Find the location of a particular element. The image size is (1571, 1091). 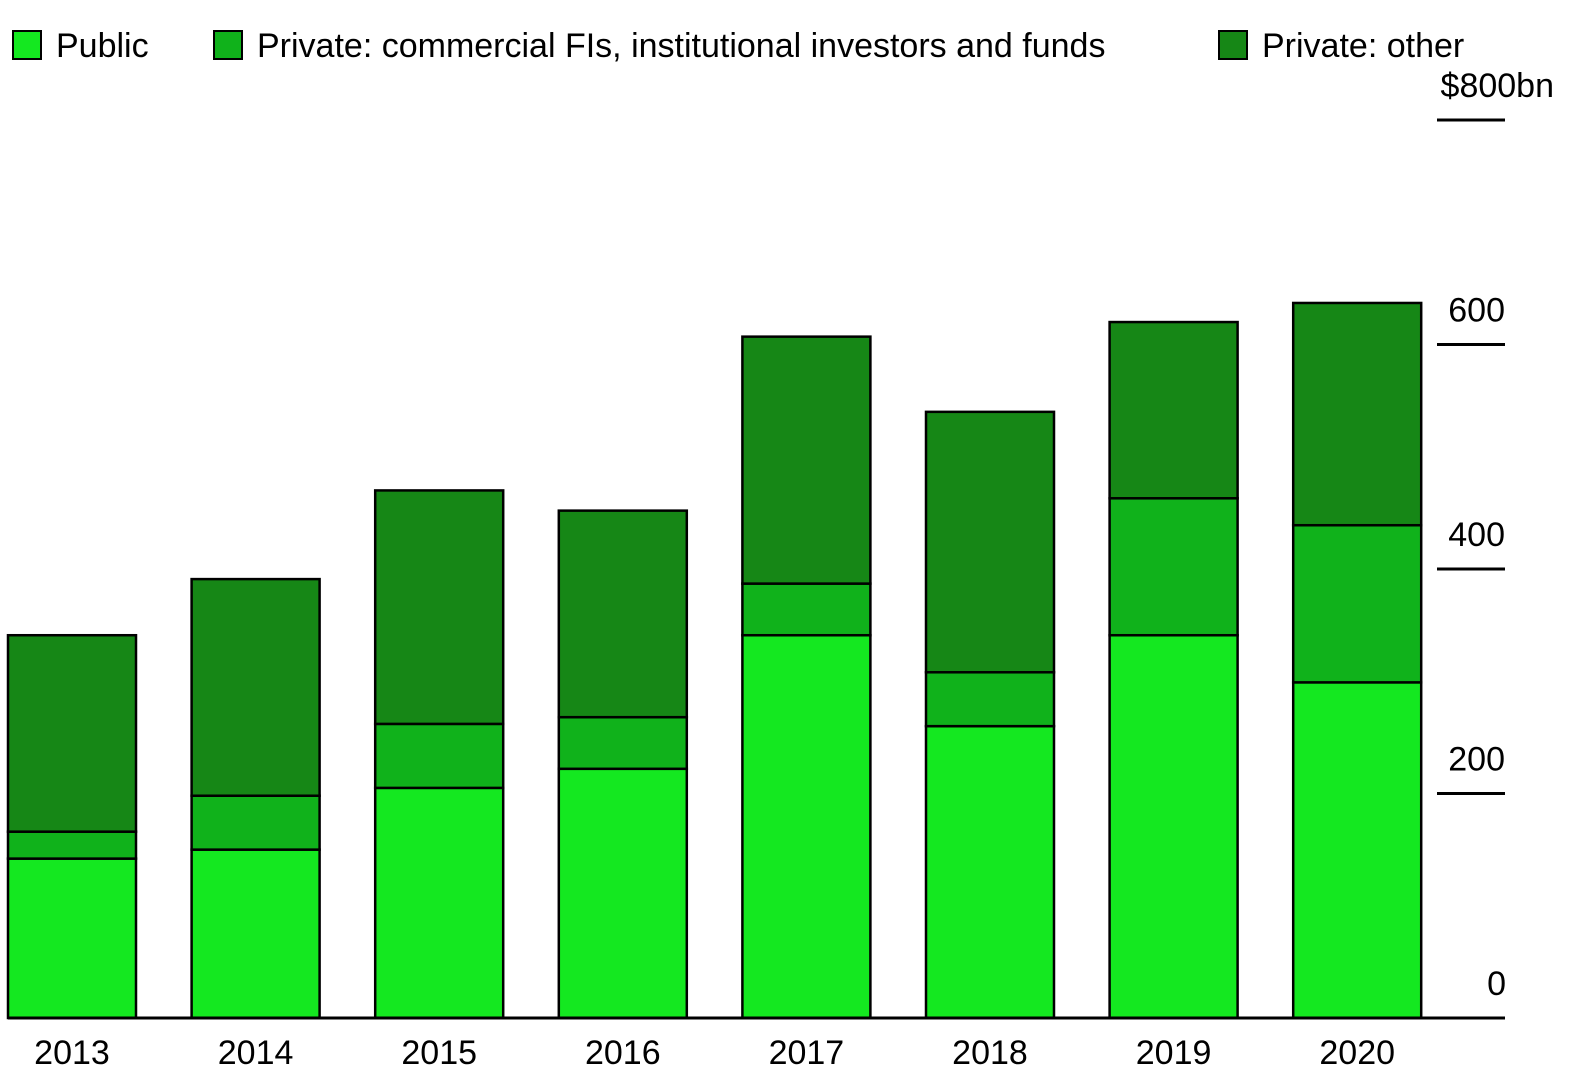

bar-2020-private-other is located at coordinates (1357, 414).